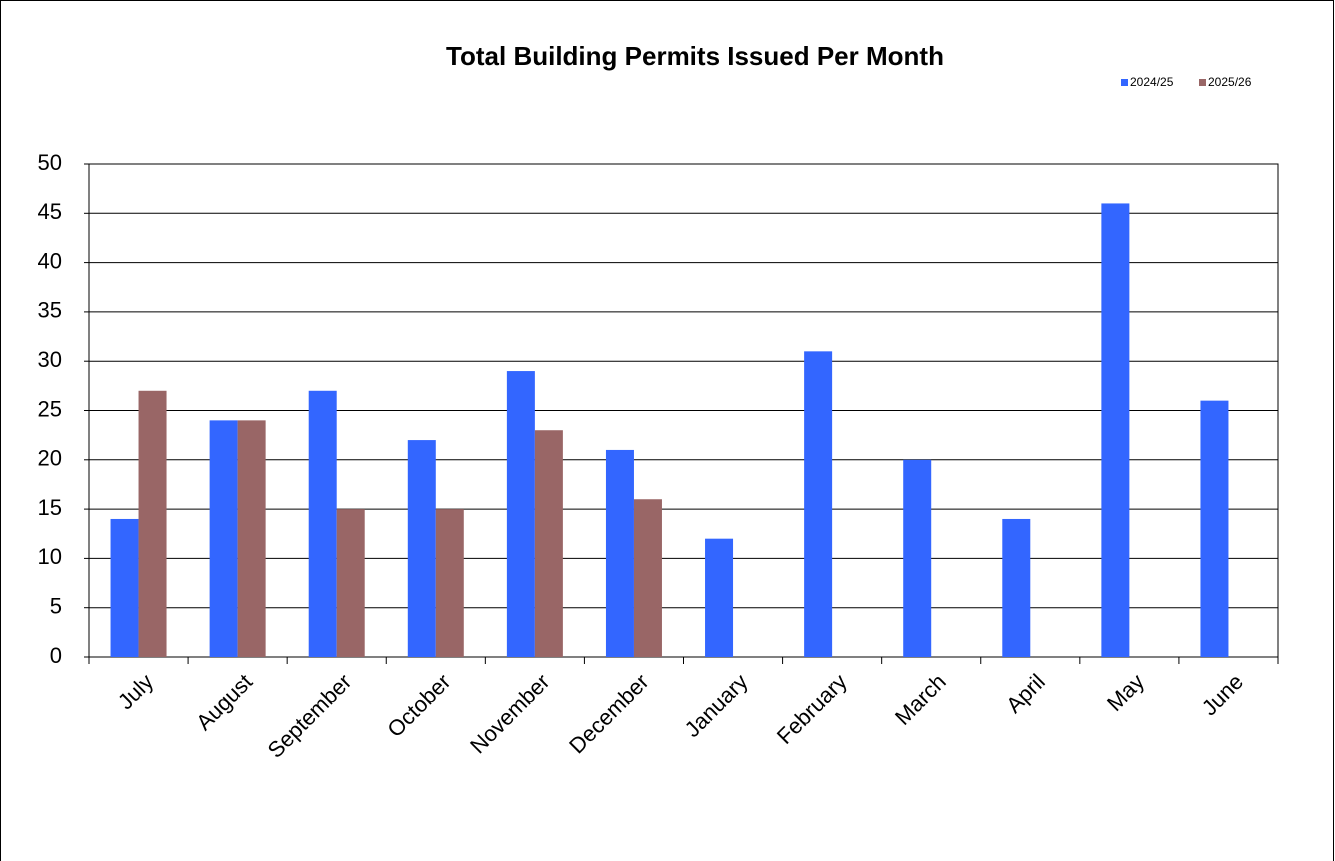 Image resolution: width=1335 pixels, height=861 pixels. I want to click on y-tick-label: 20, so click(50, 458).